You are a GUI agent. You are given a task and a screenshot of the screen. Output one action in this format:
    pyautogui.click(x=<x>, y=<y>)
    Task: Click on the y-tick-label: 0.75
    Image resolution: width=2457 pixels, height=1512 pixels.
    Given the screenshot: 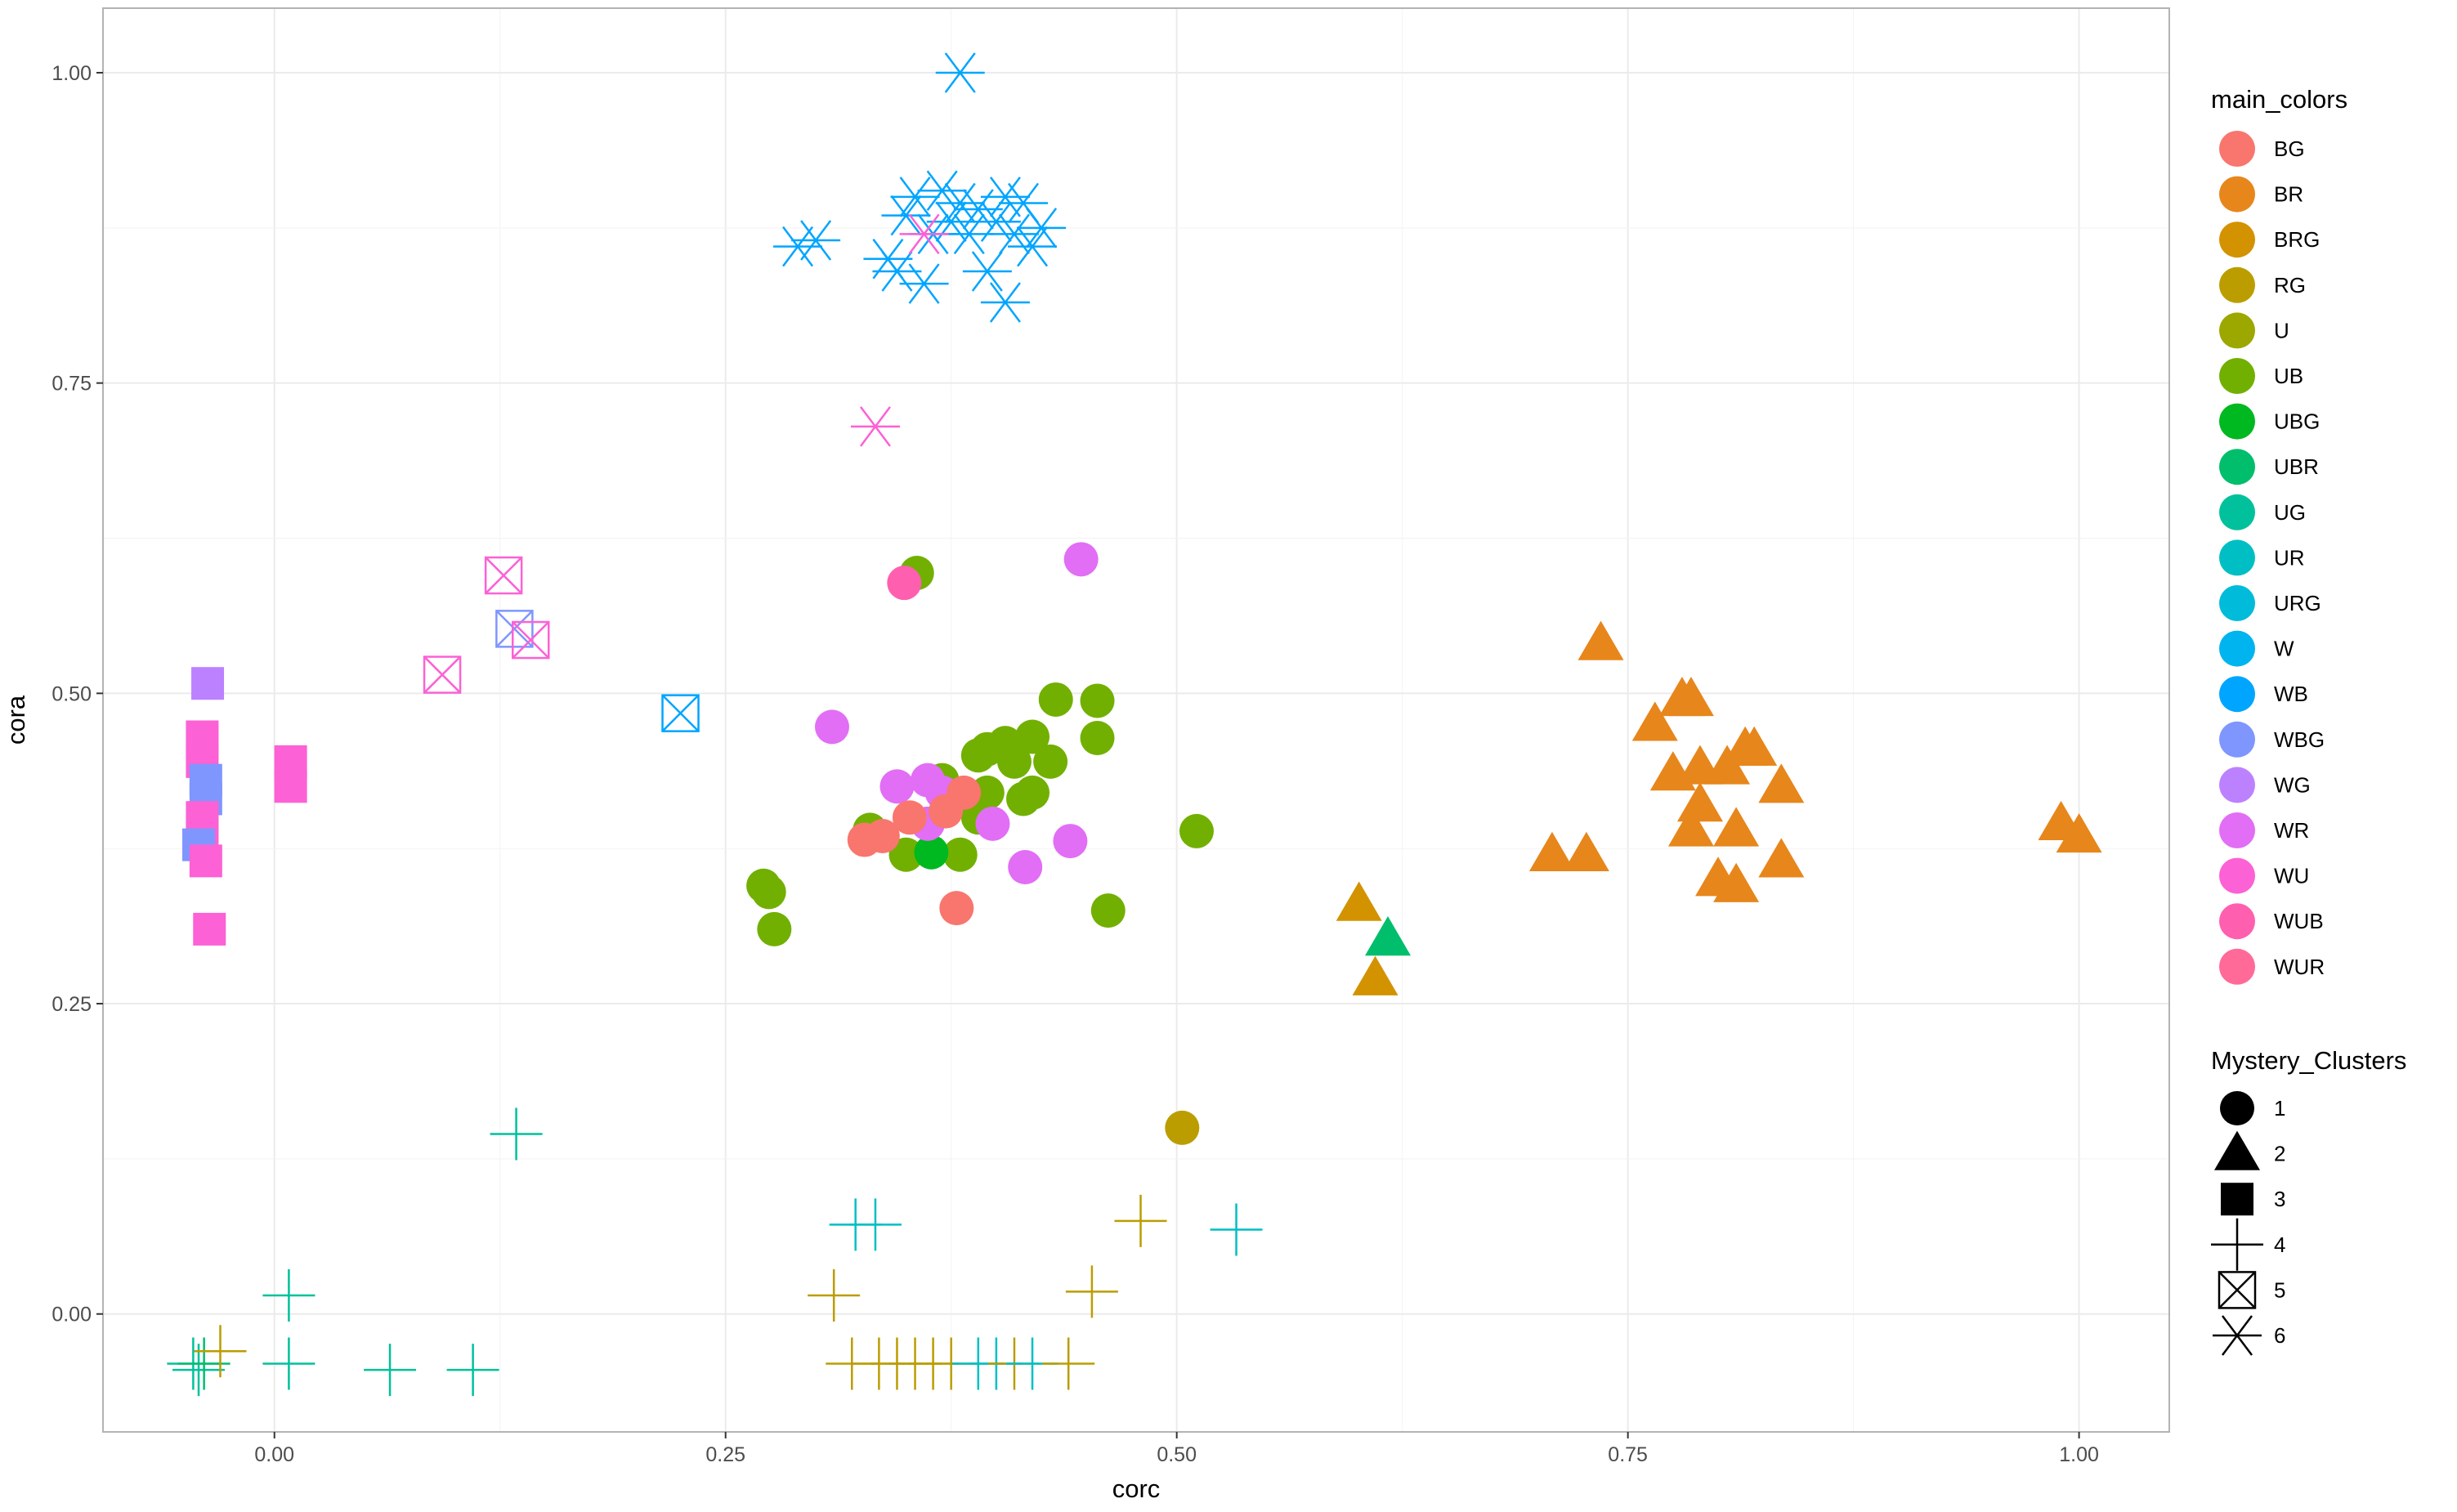 What is the action you would take?
    pyautogui.click(x=71, y=384)
    